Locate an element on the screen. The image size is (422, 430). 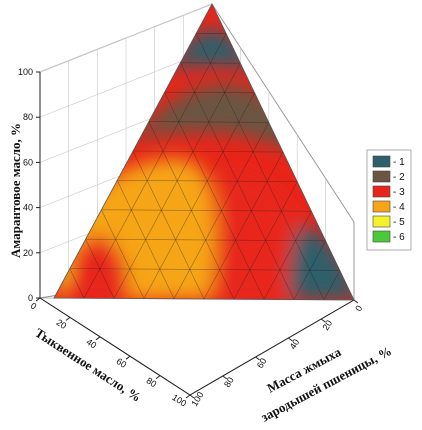
floor-edge-left is located at coordinates (115, 346).